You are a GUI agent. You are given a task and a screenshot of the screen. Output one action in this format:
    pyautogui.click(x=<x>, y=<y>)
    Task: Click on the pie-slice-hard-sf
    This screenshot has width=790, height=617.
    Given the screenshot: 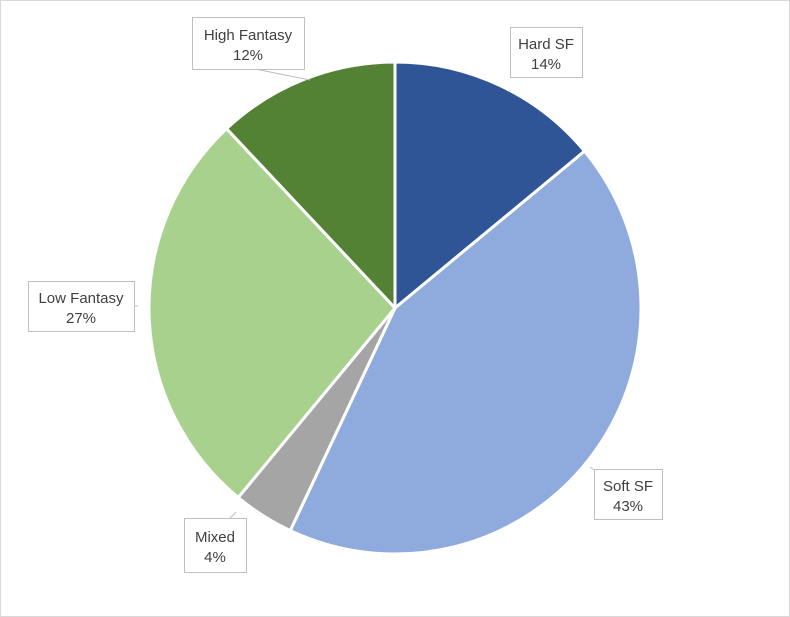 What is the action you would take?
    pyautogui.click(x=490, y=185)
    